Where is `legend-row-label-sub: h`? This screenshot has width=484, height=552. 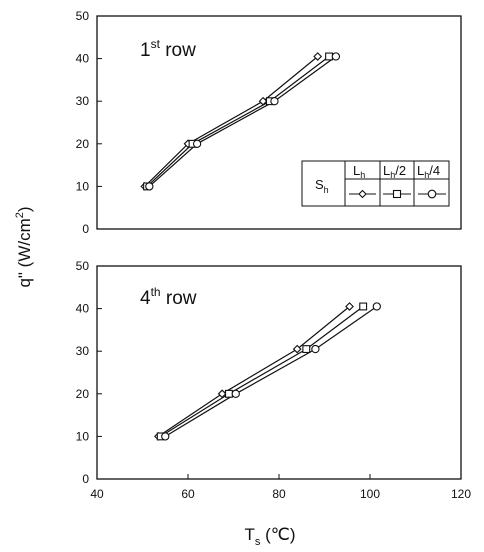
legend-row-label-sub: h is located at coordinates (326, 190).